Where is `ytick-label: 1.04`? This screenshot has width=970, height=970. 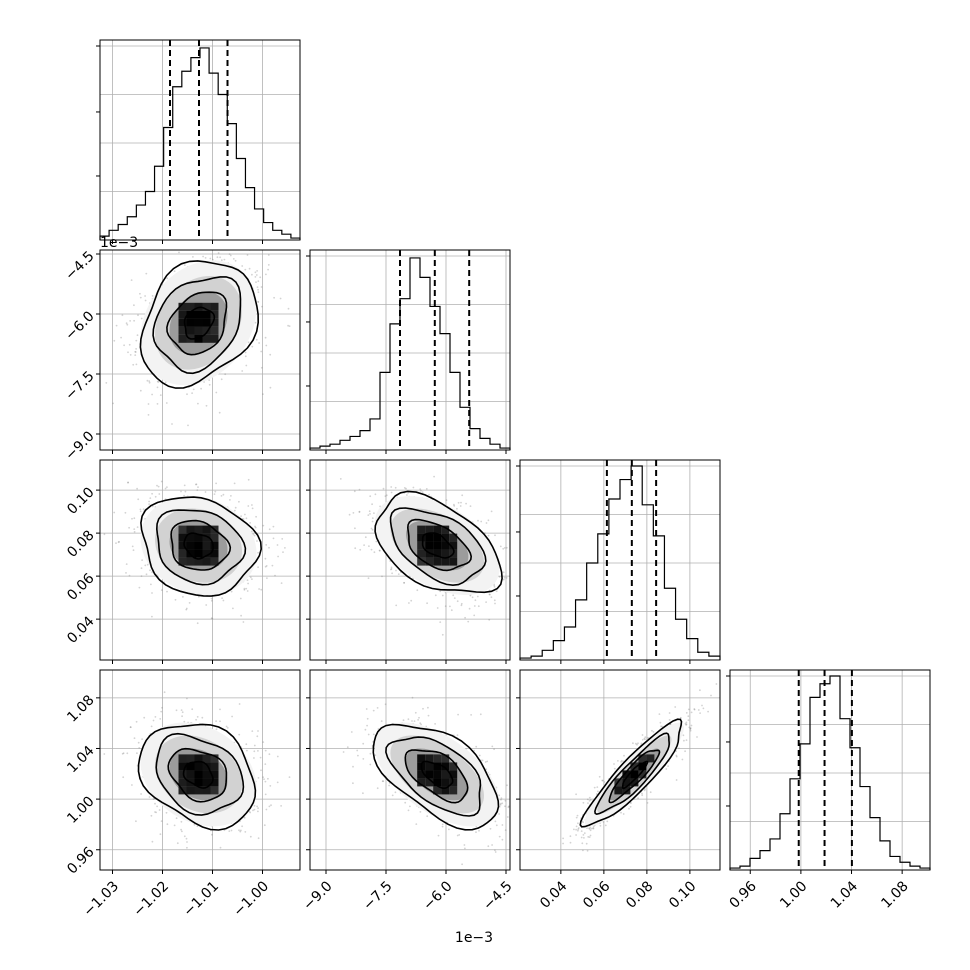
ytick-label: 1.04 is located at coordinates (80, 759).